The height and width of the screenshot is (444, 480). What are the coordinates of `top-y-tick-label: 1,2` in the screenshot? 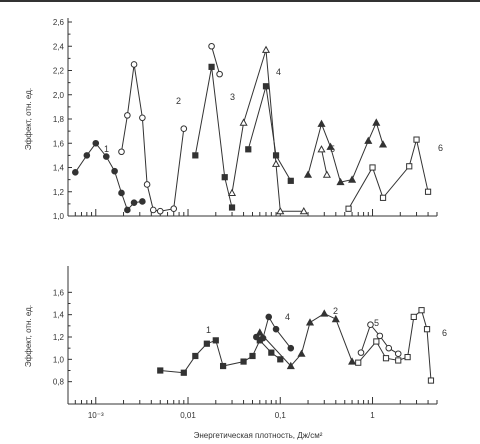 It's located at (59, 192).